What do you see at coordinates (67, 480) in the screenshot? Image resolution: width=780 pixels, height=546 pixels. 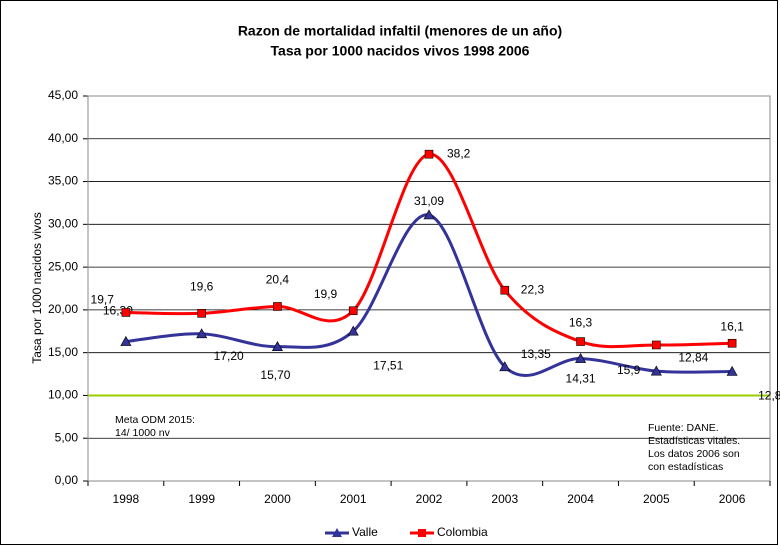 I see `y-tick-label: 0,00` at bounding box center [67, 480].